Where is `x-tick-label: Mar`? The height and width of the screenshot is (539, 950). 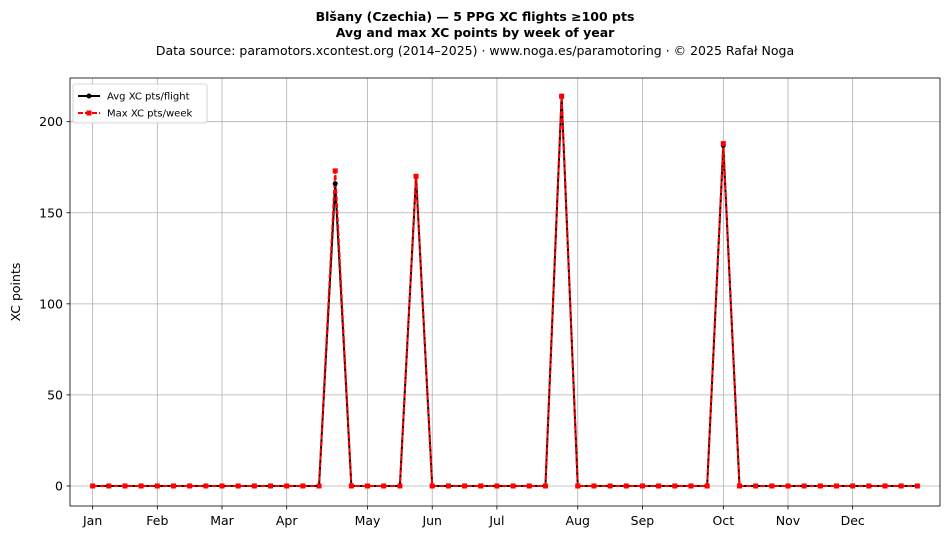
x-tick-label: Mar is located at coordinates (222, 520).